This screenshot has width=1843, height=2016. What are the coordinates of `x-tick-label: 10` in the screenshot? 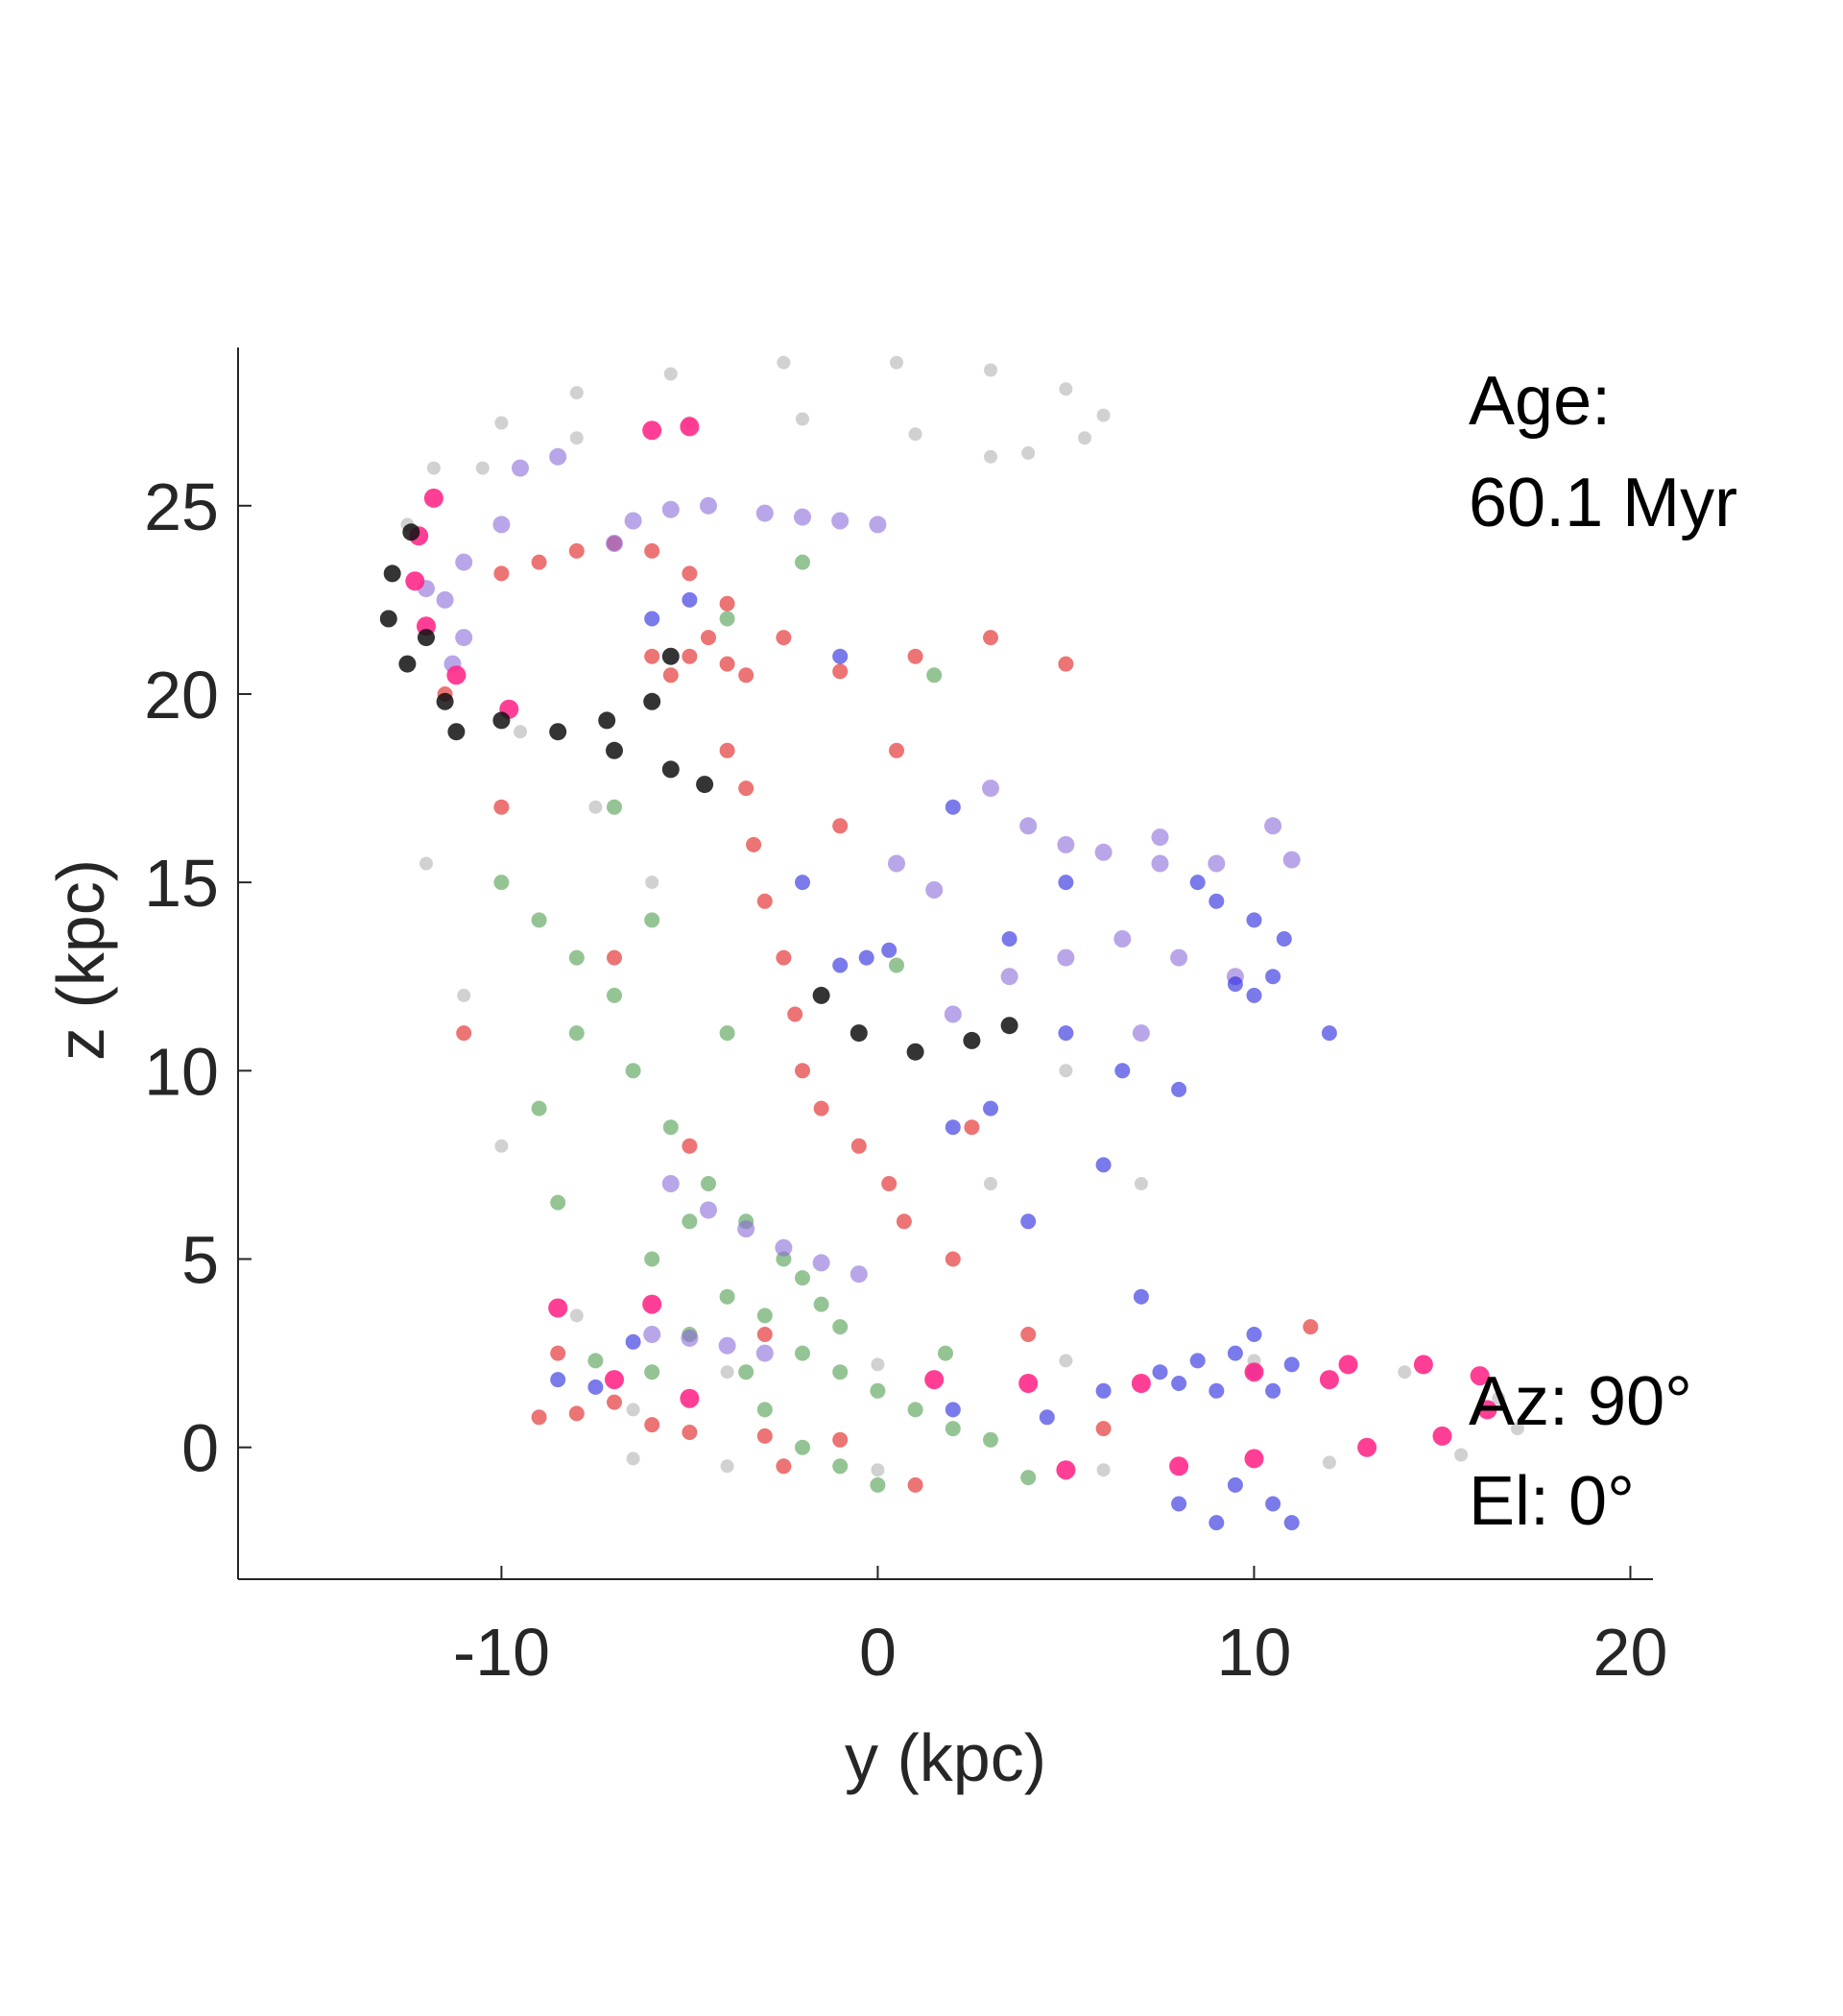 It's located at (1254, 1652).